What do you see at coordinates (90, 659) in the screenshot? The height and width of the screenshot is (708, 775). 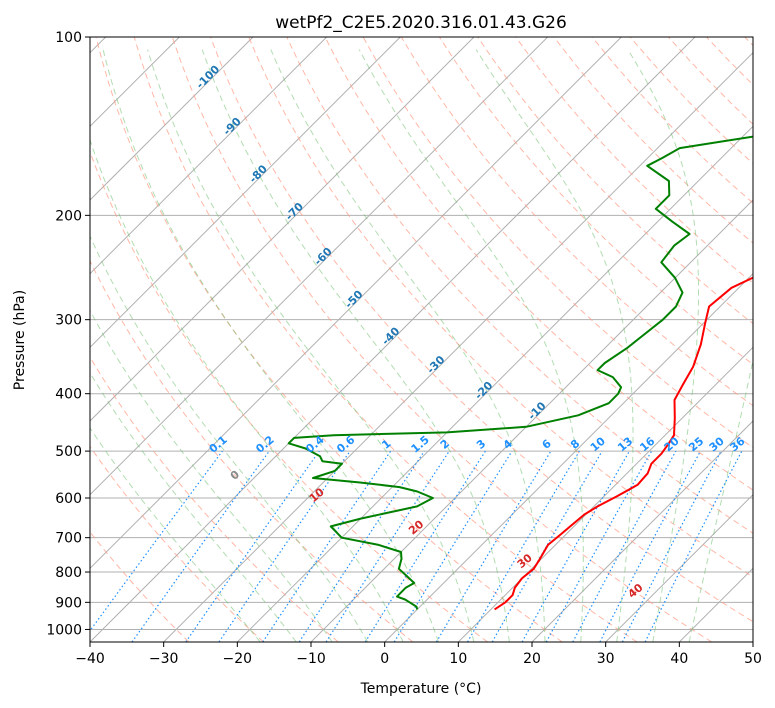 I see `x-tick-label: −40` at bounding box center [90, 659].